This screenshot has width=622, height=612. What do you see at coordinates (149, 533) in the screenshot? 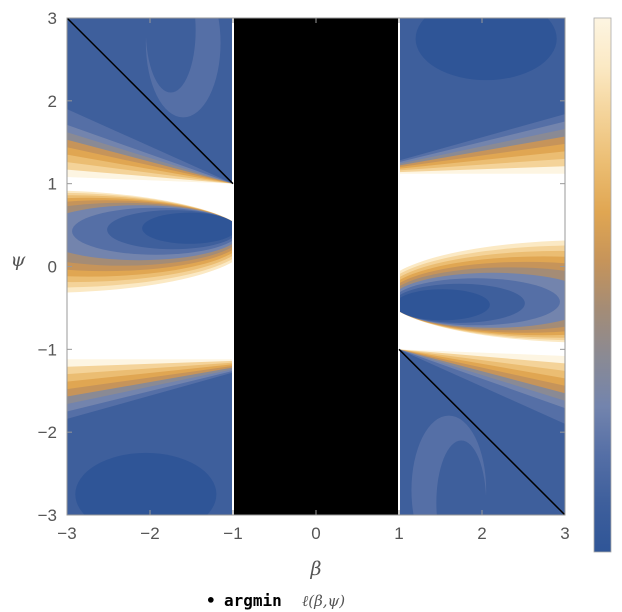
I see `x-tick-label: −2` at bounding box center [149, 533].